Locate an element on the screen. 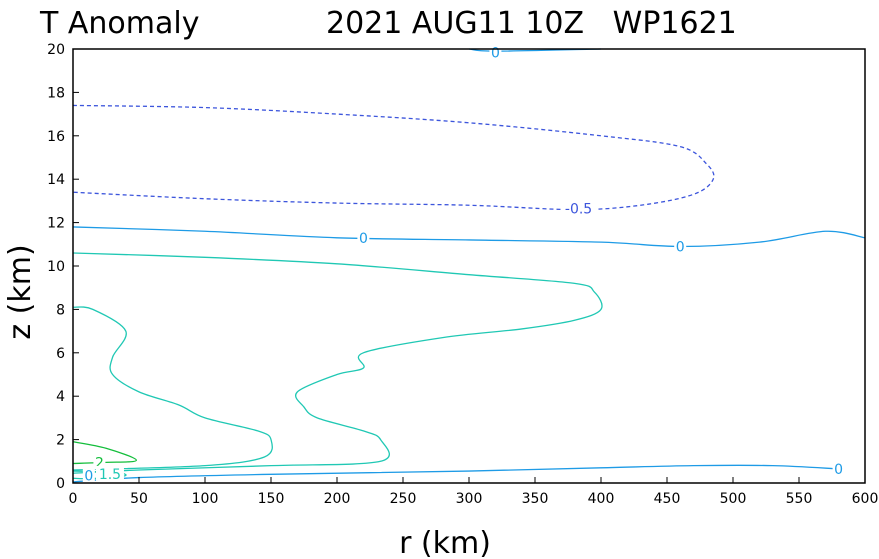  y-axis-title: z (km) is located at coordinates (20, 291).